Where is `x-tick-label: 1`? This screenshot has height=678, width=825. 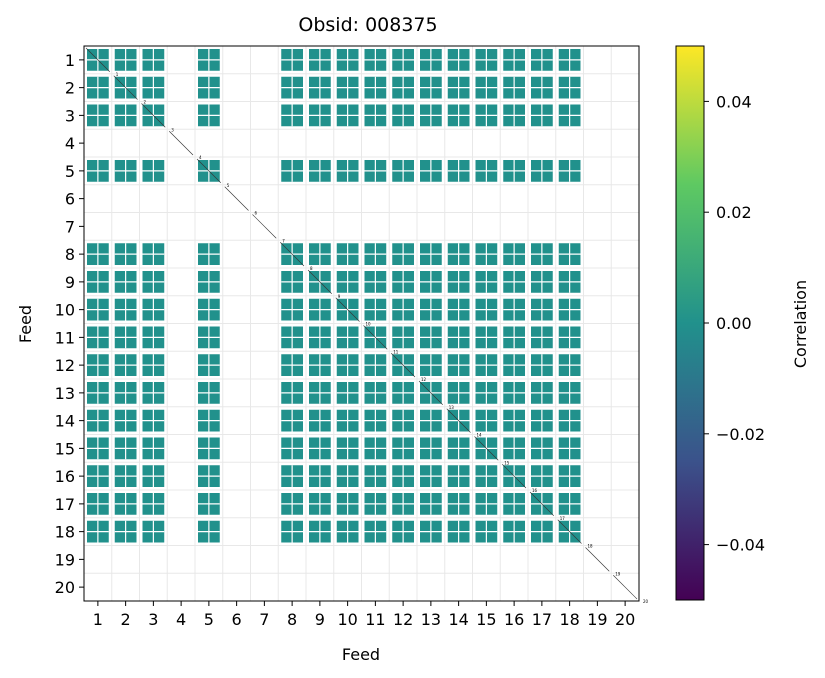 x-tick-label: 1 is located at coordinates (98, 619).